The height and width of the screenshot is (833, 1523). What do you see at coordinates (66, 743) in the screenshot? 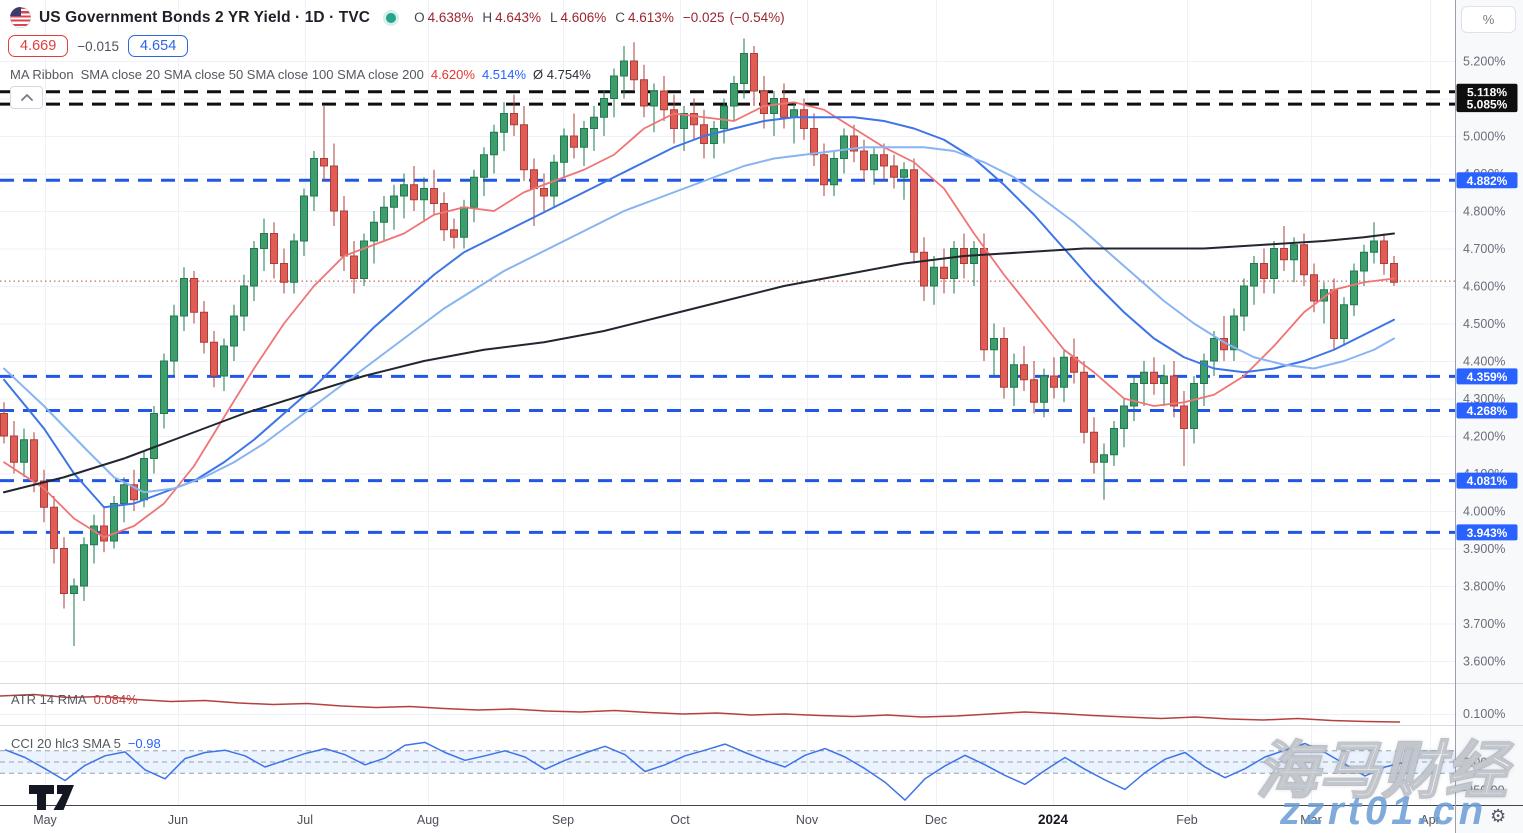
I see `cci-label: CCI 20 hlc3 SMA 5` at bounding box center [66, 743].